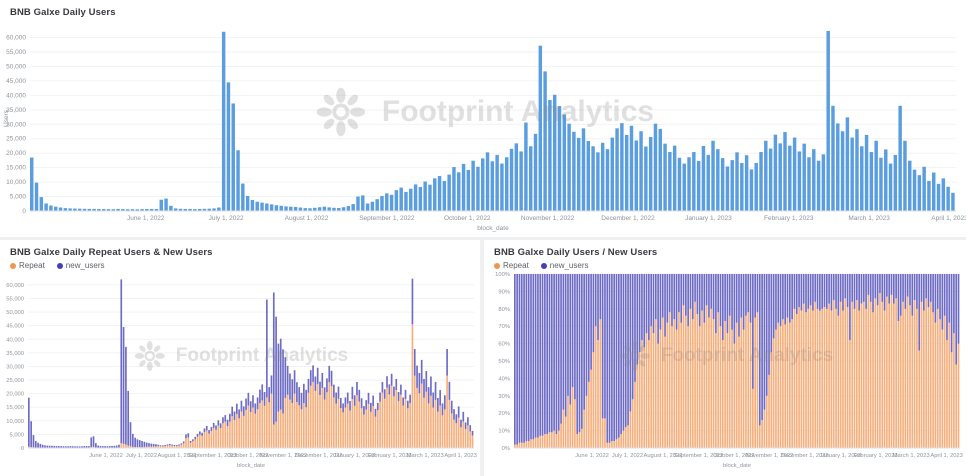 This screenshot has width=966, height=476. What do you see at coordinates (6, 118) in the screenshot?
I see `svg-text: Users` at bounding box center [6, 118].